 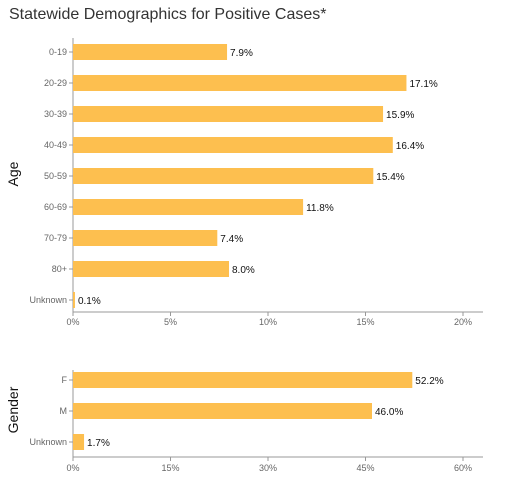 I want to click on y-tick-label: 0-19, so click(x=58, y=52).